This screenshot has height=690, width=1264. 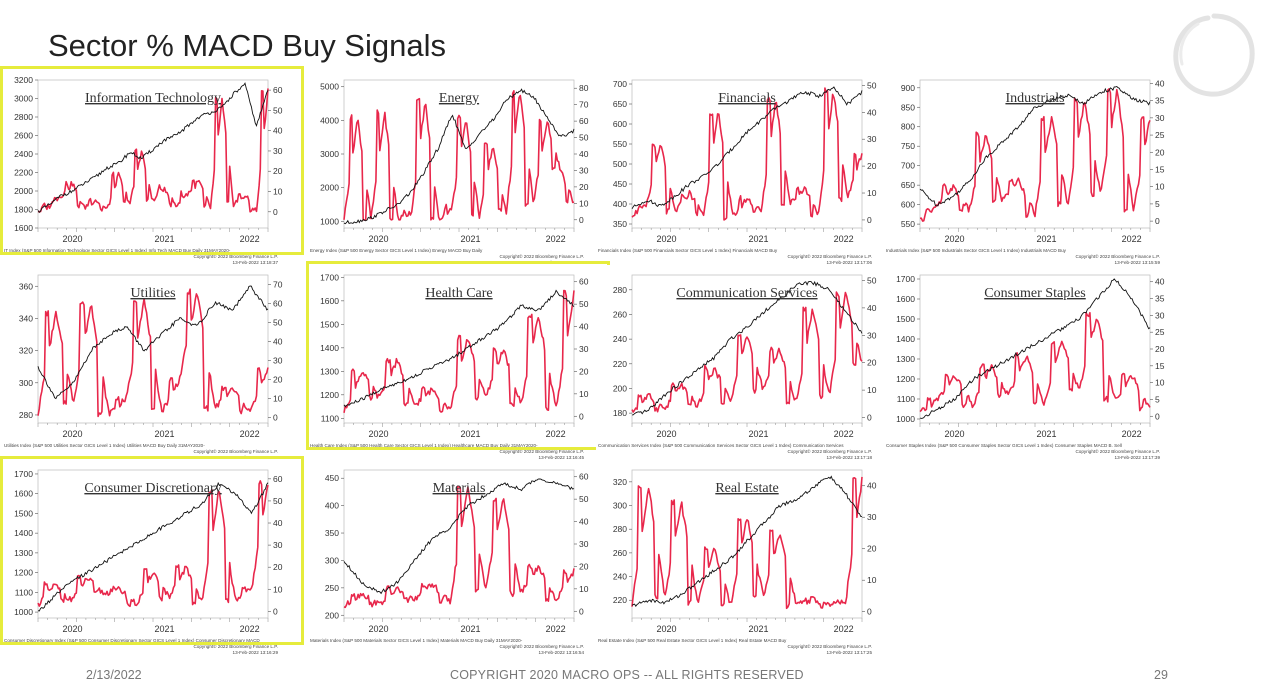 What do you see at coordinates (908, 166) in the screenshot?
I see `left-tick-label: 700` at bounding box center [908, 166].